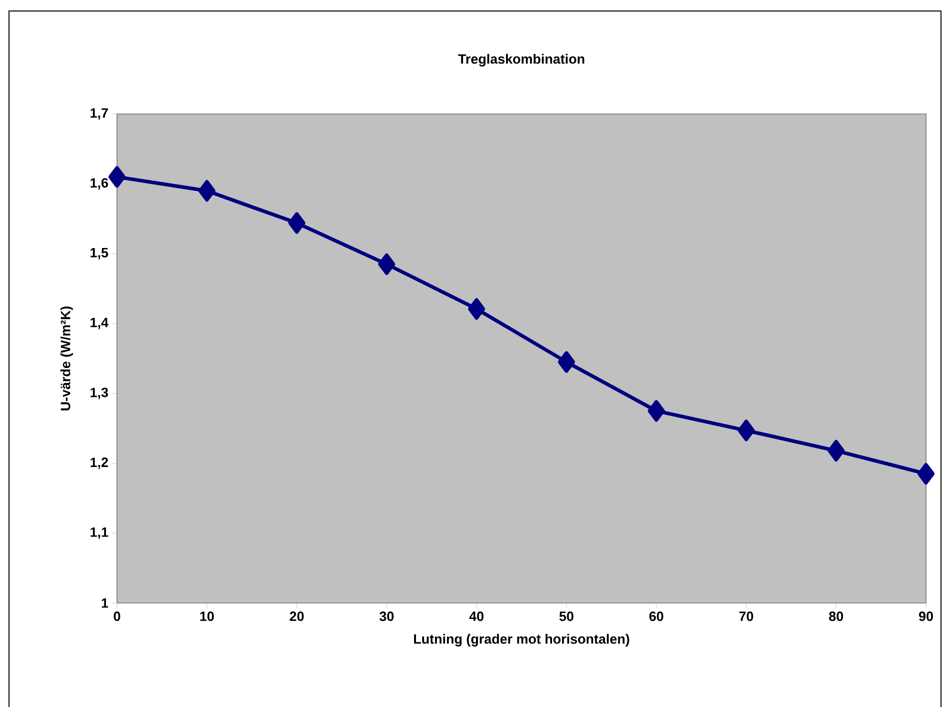 Image resolution: width=943 pixels, height=707 pixels. What do you see at coordinates (522, 640) in the screenshot?
I see `x-axis-title: Lutning (grader mot horisontalen)` at bounding box center [522, 640].